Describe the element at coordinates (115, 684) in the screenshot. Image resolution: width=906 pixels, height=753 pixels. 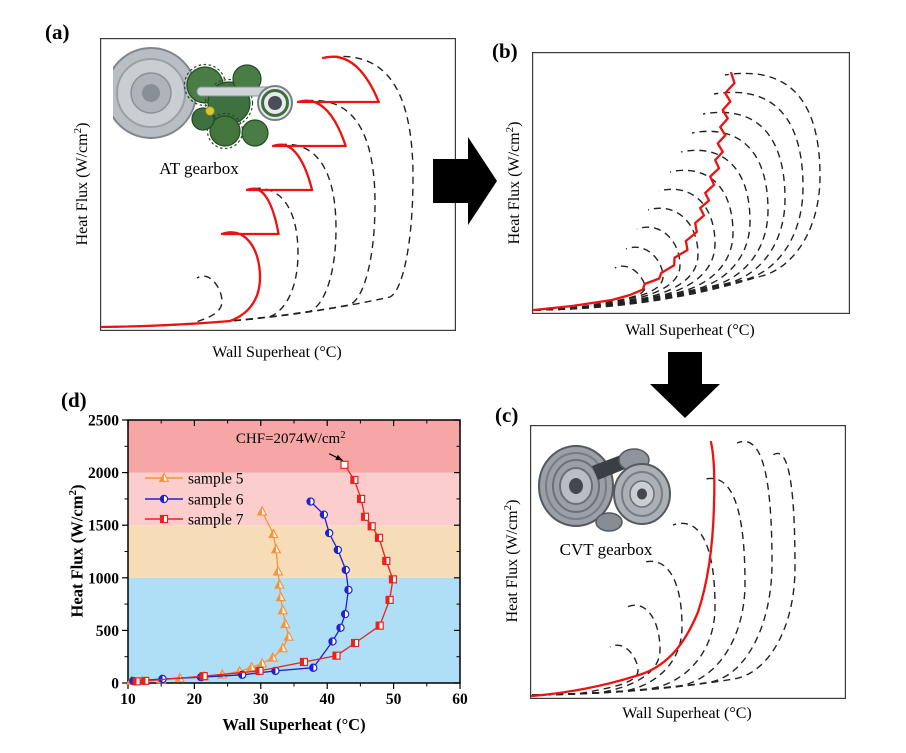
I see `y-tick-label: 0` at that location.